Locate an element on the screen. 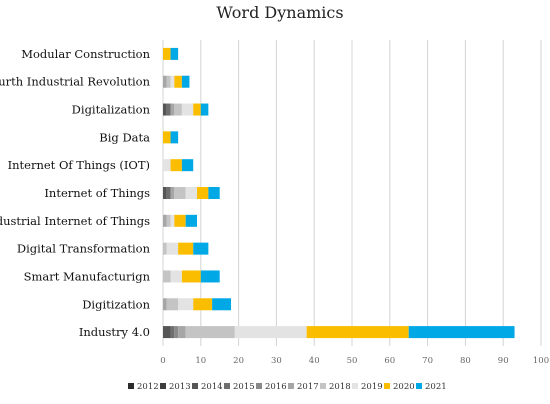  legend-item-2020: 2020 is located at coordinates (399, 387).